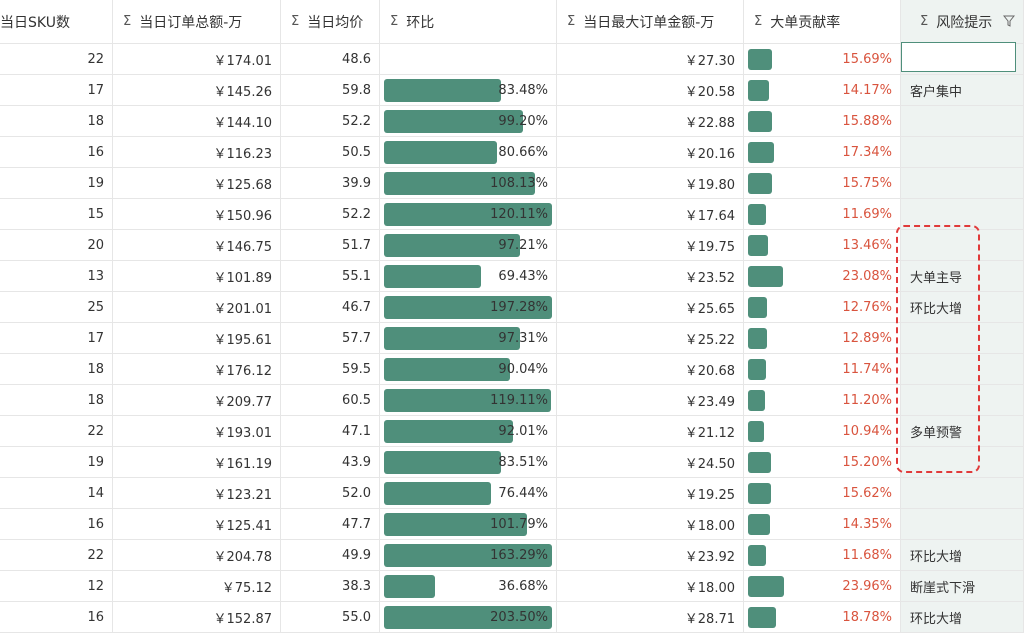 The width and height of the screenshot is (1024, 636). What do you see at coordinates (650, 121) in the screenshot?
I see `cell-max: ￥22.88` at bounding box center [650, 121].